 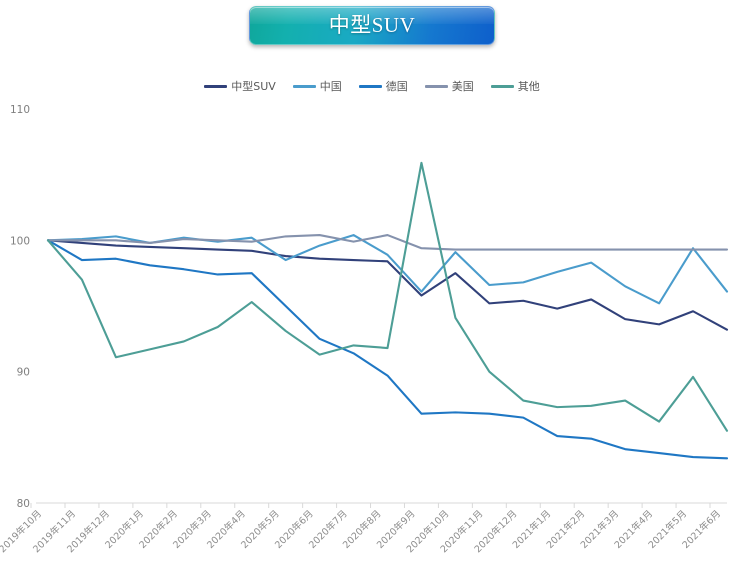 I want to click on series-line-美国, so click(x=387, y=242).